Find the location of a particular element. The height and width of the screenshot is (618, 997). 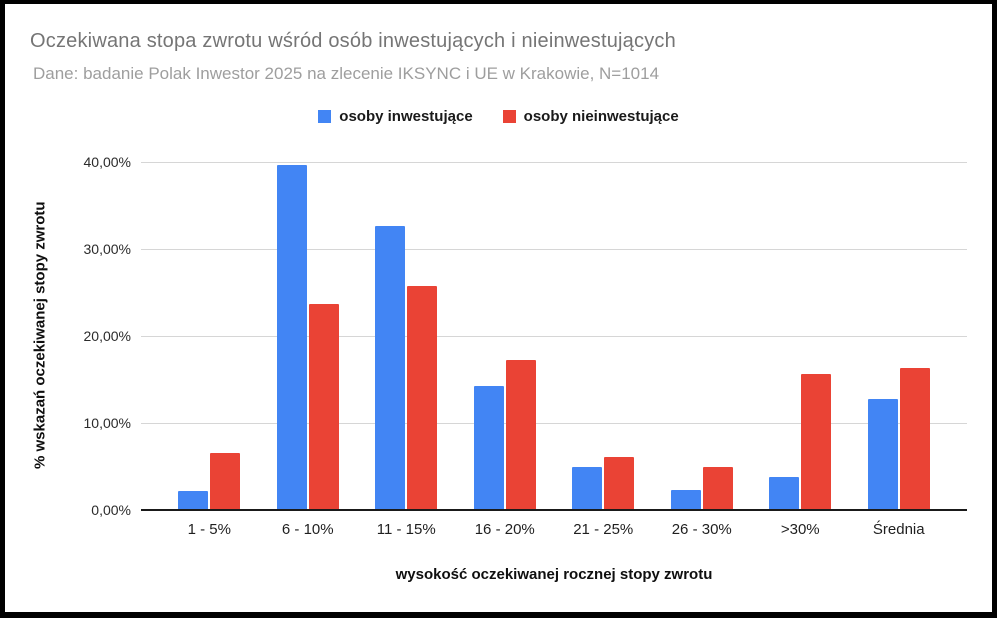

y-tick-labels: 40,00% 30,00% 20,00% 10,00% 0,00% is located at coordinates (68, 336).